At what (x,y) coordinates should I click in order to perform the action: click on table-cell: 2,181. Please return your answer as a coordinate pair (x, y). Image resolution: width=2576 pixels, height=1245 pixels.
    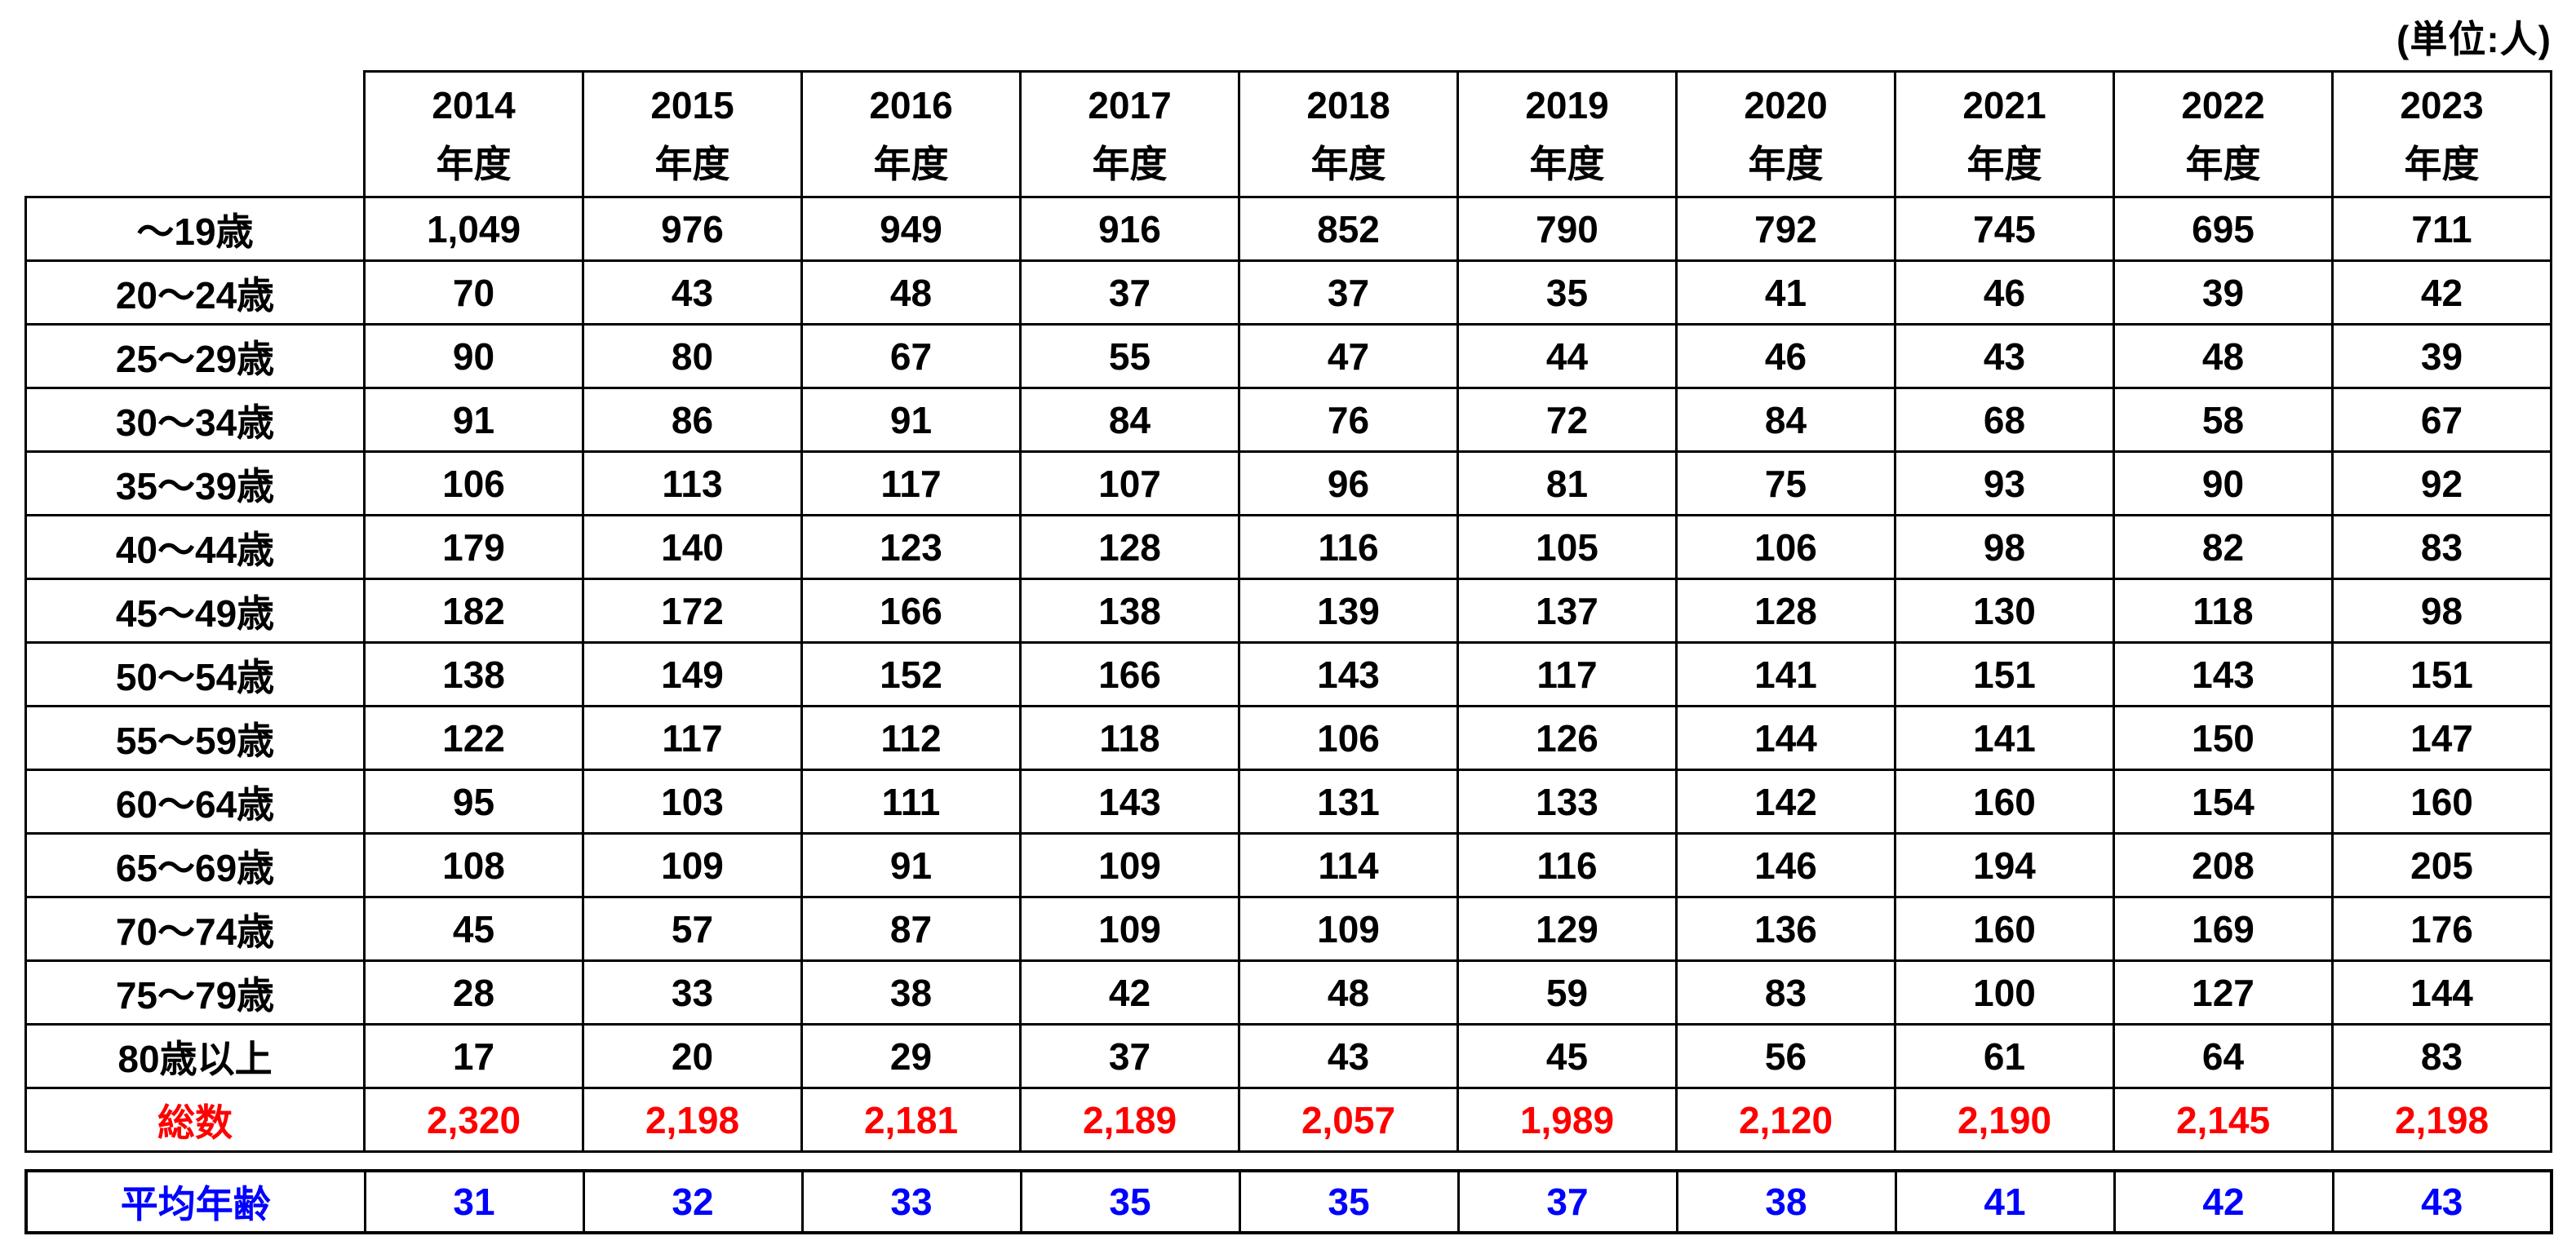
    Looking at the image, I should click on (911, 1120).